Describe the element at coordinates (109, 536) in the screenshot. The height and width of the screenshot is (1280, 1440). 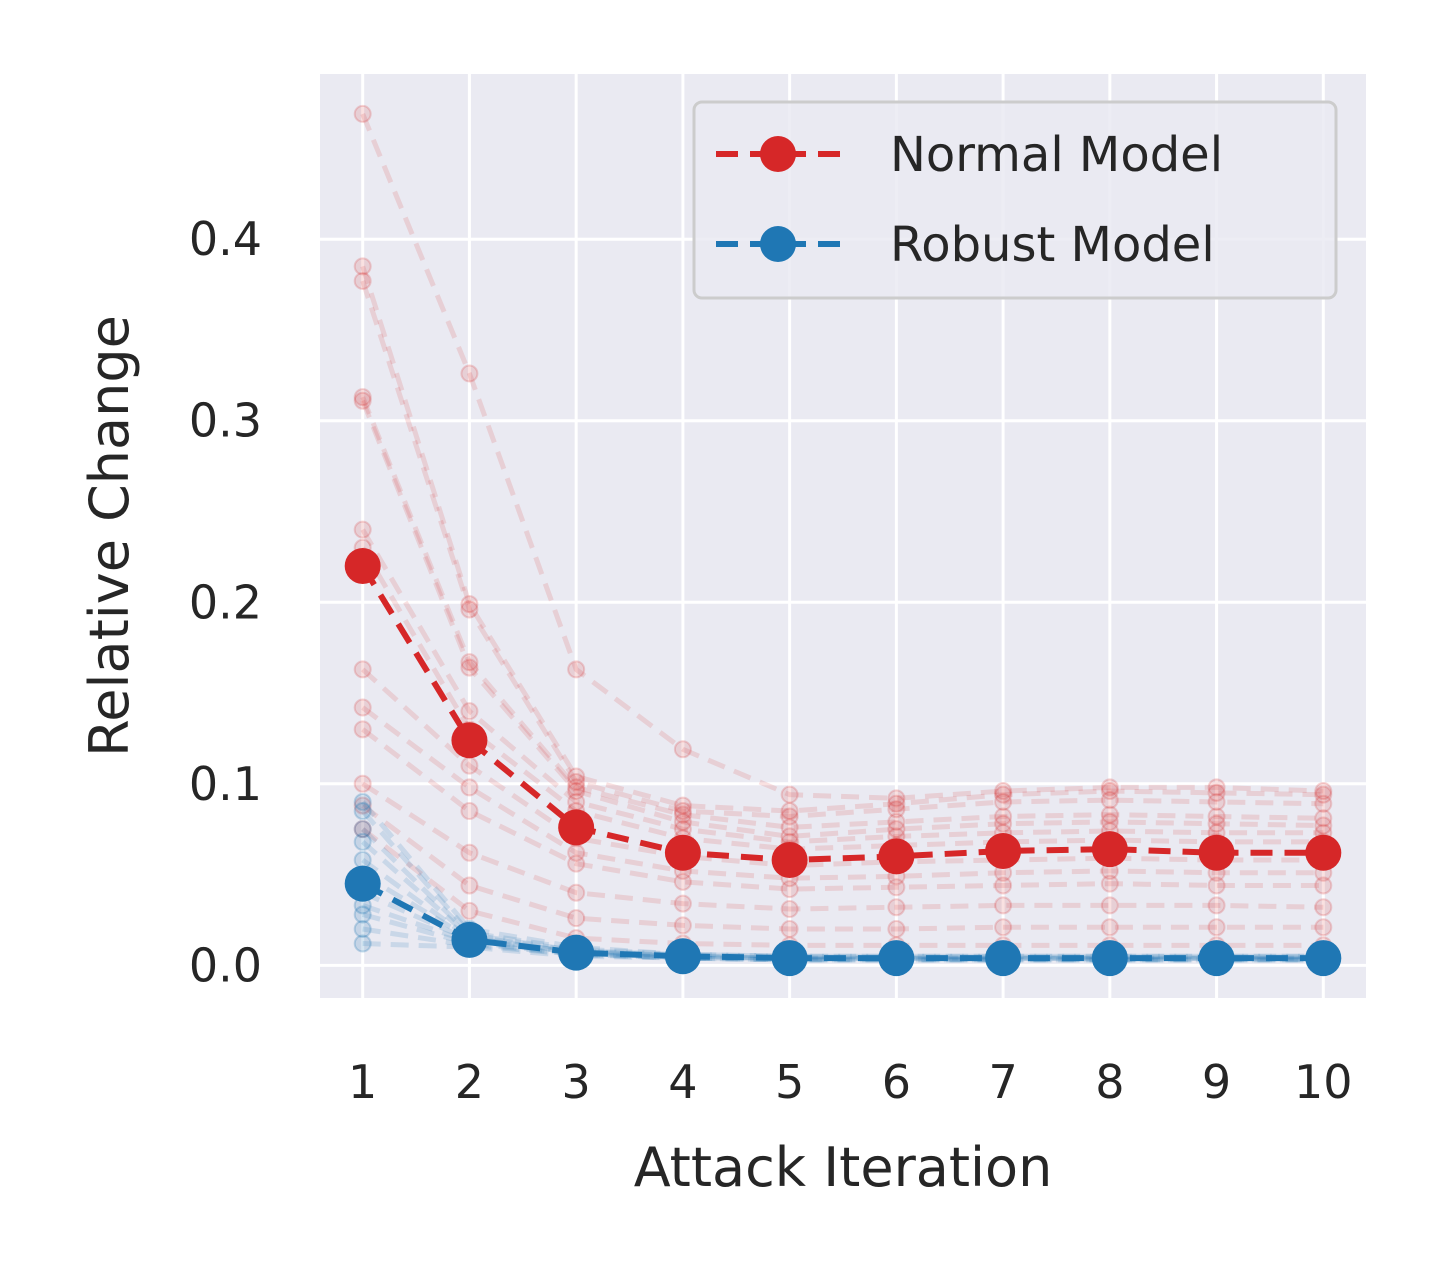
I see `y-axis-label: Relative Change` at that location.